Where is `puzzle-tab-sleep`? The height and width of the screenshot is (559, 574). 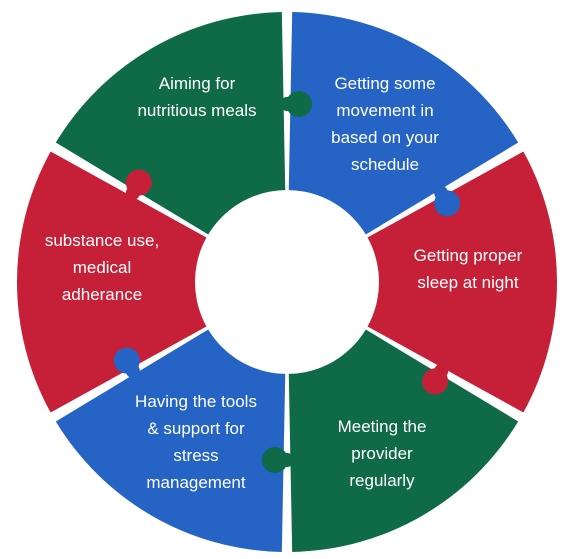 puzzle-tab-sleep is located at coordinates (435, 381).